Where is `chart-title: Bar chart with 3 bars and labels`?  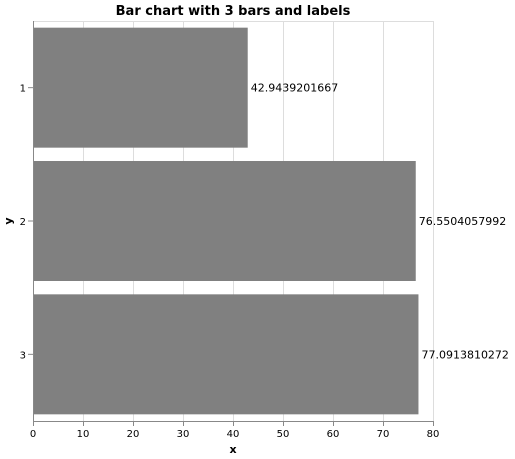
chart-title: Bar chart with 3 bars and labels is located at coordinates (233, 11).